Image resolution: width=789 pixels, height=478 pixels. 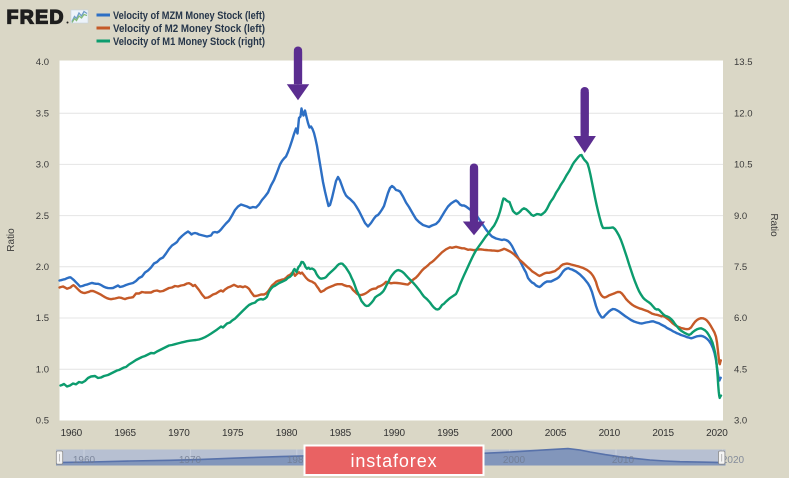 I want to click on svg-text: 7.5, so click(x=740, y=267).